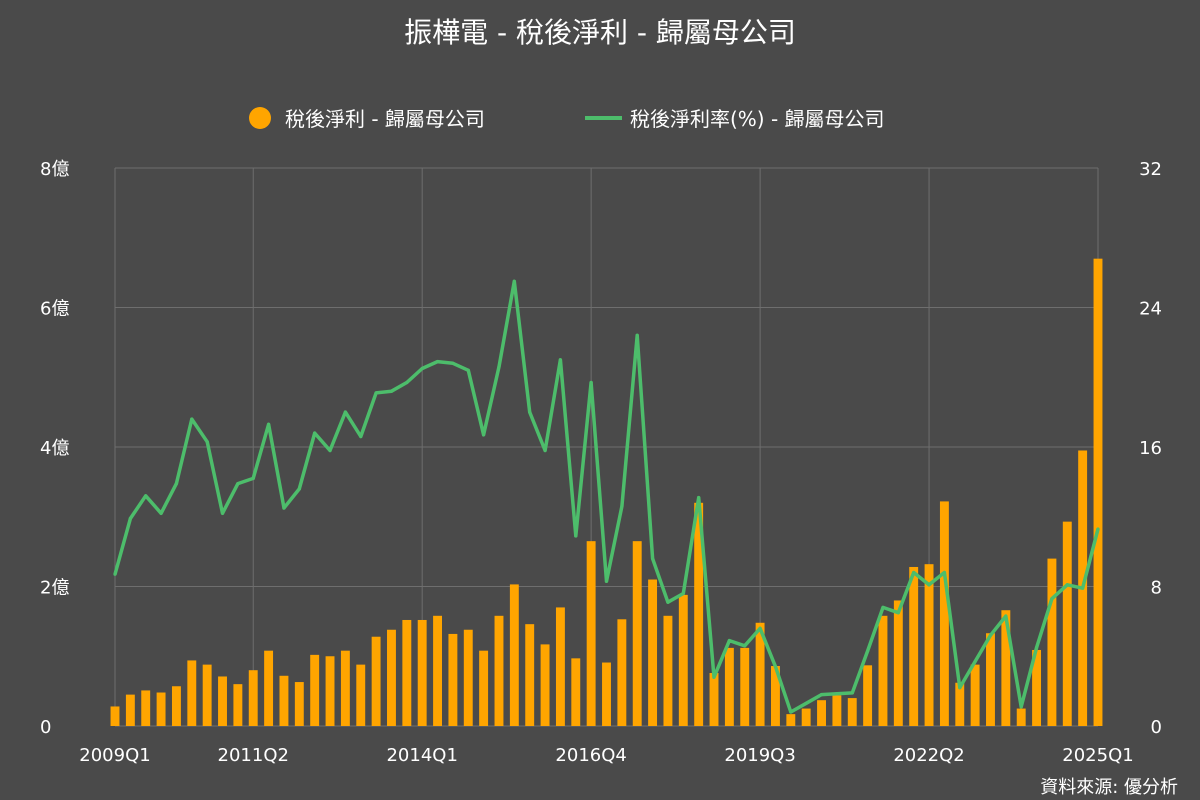 The image size is (1200, 800). What do you see at coordinates (54, 588) in the screenshot?
I see `y-left-tick-label: 2億` at bounding box center [54, 588].